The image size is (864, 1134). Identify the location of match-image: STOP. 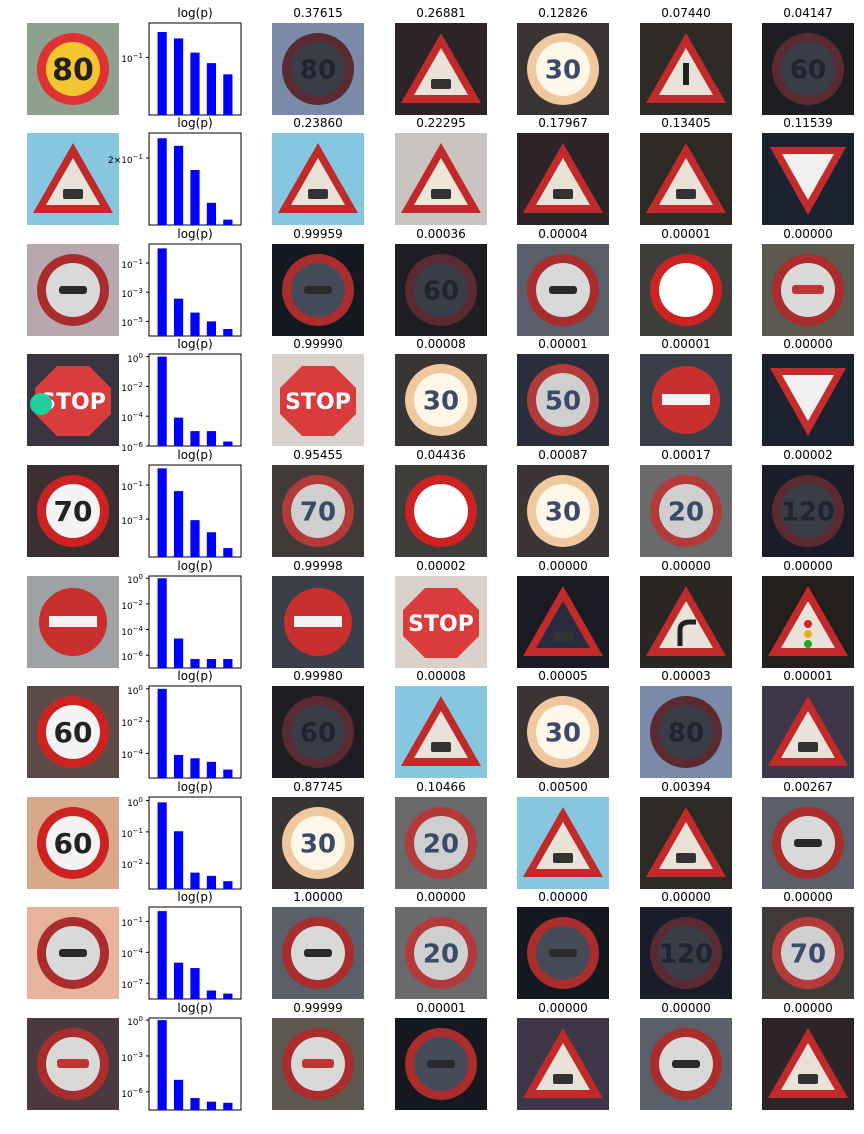
(441, 622).